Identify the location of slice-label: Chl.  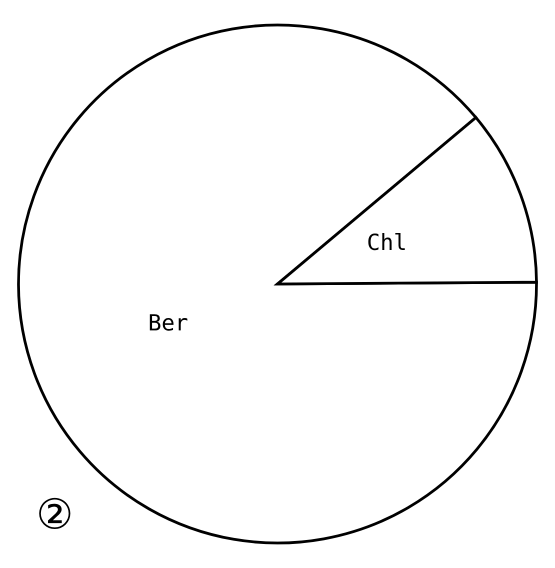
(386, 241).